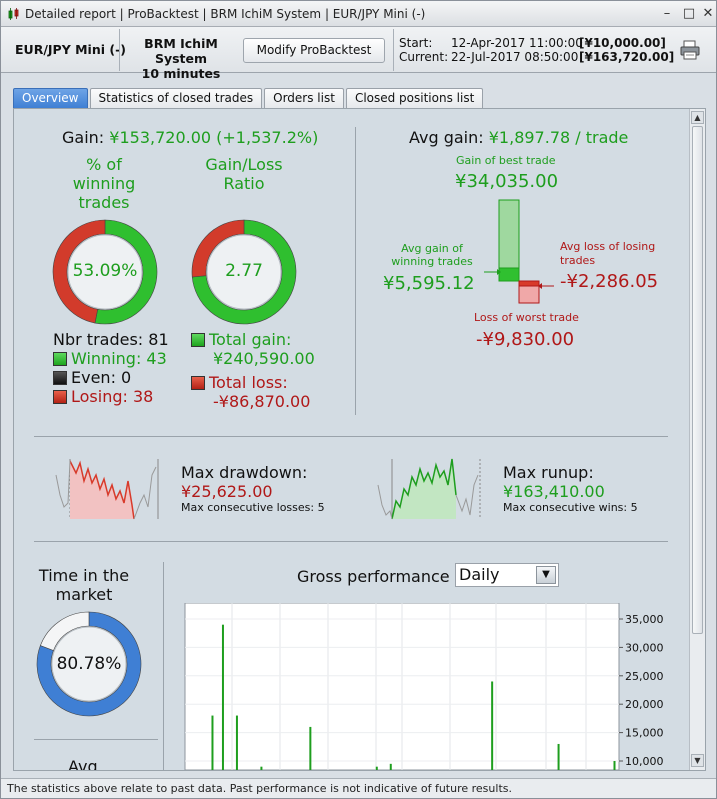  What do you see at coordinates (446, 137) in the screenshot?
I see `avg-gain-label: Avg gain:` at bounding box center [446, 137].